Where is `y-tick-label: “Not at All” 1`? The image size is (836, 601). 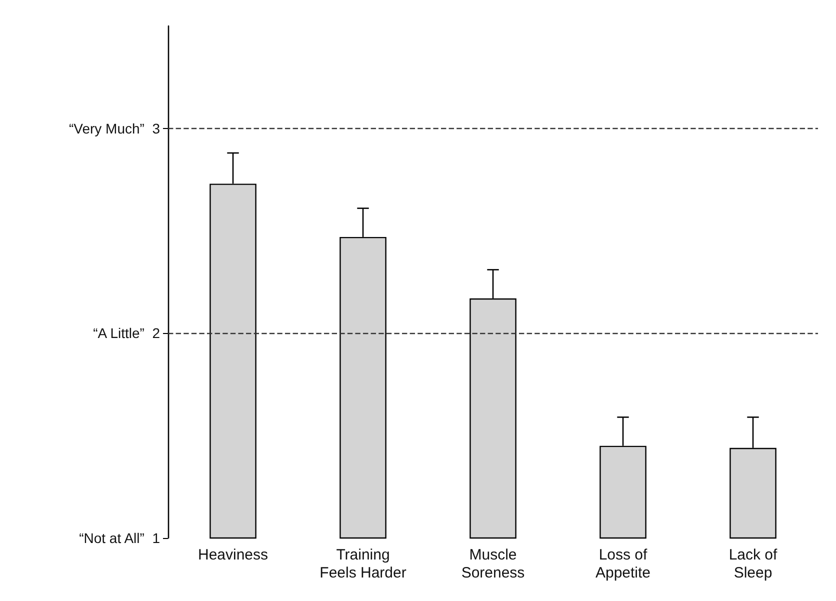
y-tick-label: “Not at All” 1 is located at coordinates (119, 538).